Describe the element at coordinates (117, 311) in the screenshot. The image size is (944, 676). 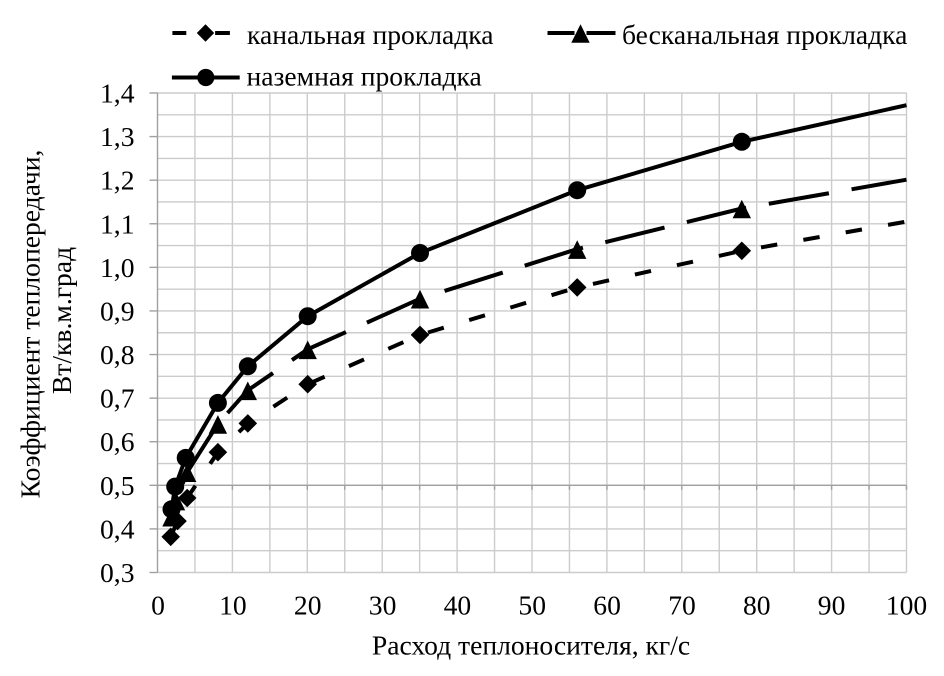
I see `svg-text: 0,9` at that location.